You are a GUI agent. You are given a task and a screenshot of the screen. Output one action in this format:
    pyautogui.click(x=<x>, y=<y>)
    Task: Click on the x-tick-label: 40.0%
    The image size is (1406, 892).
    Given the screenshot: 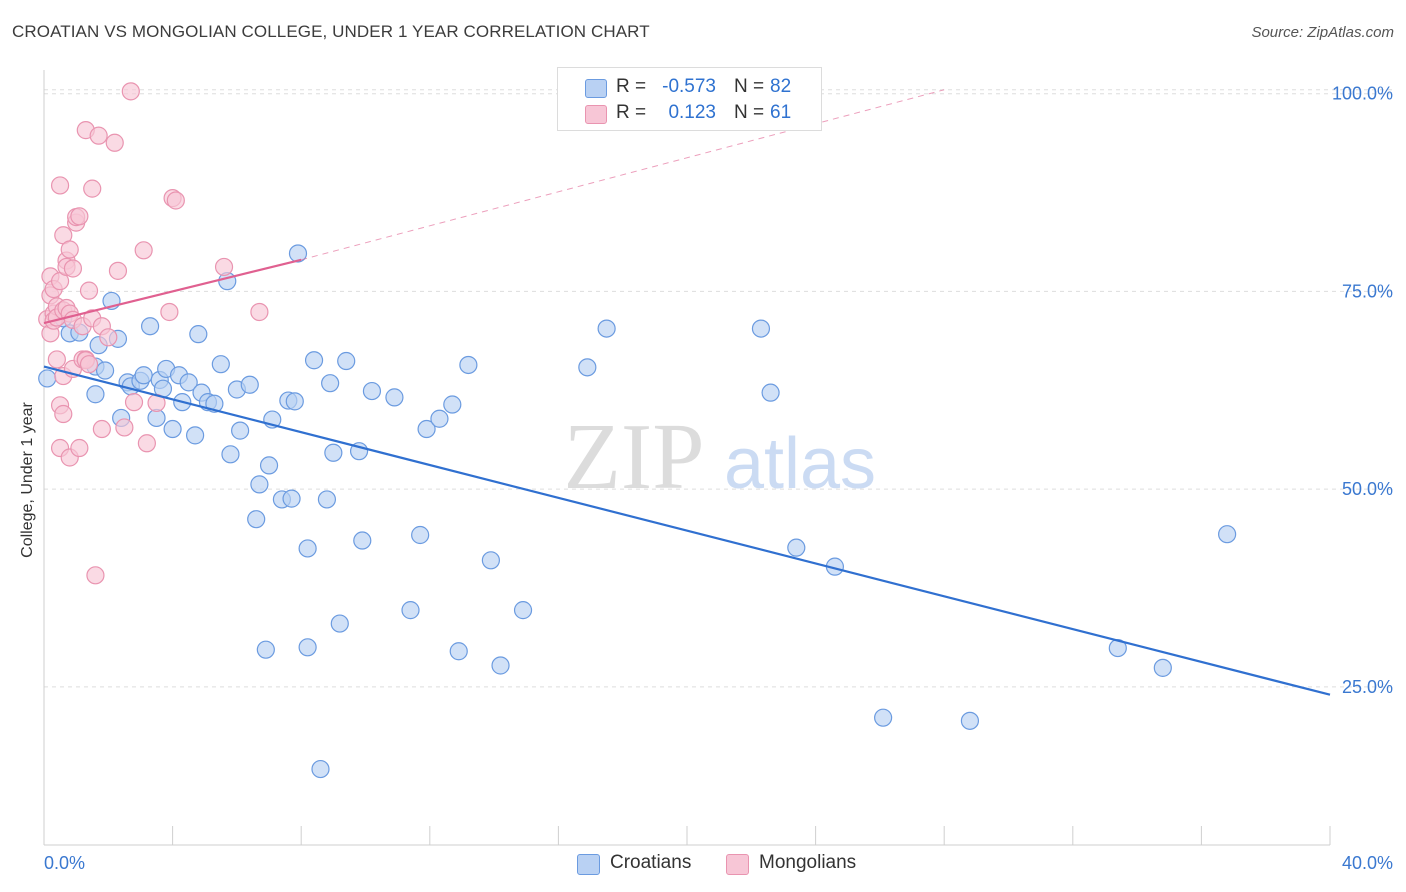 What is the action you would take?
    pyautogui.click(x=1367, y=863)
    